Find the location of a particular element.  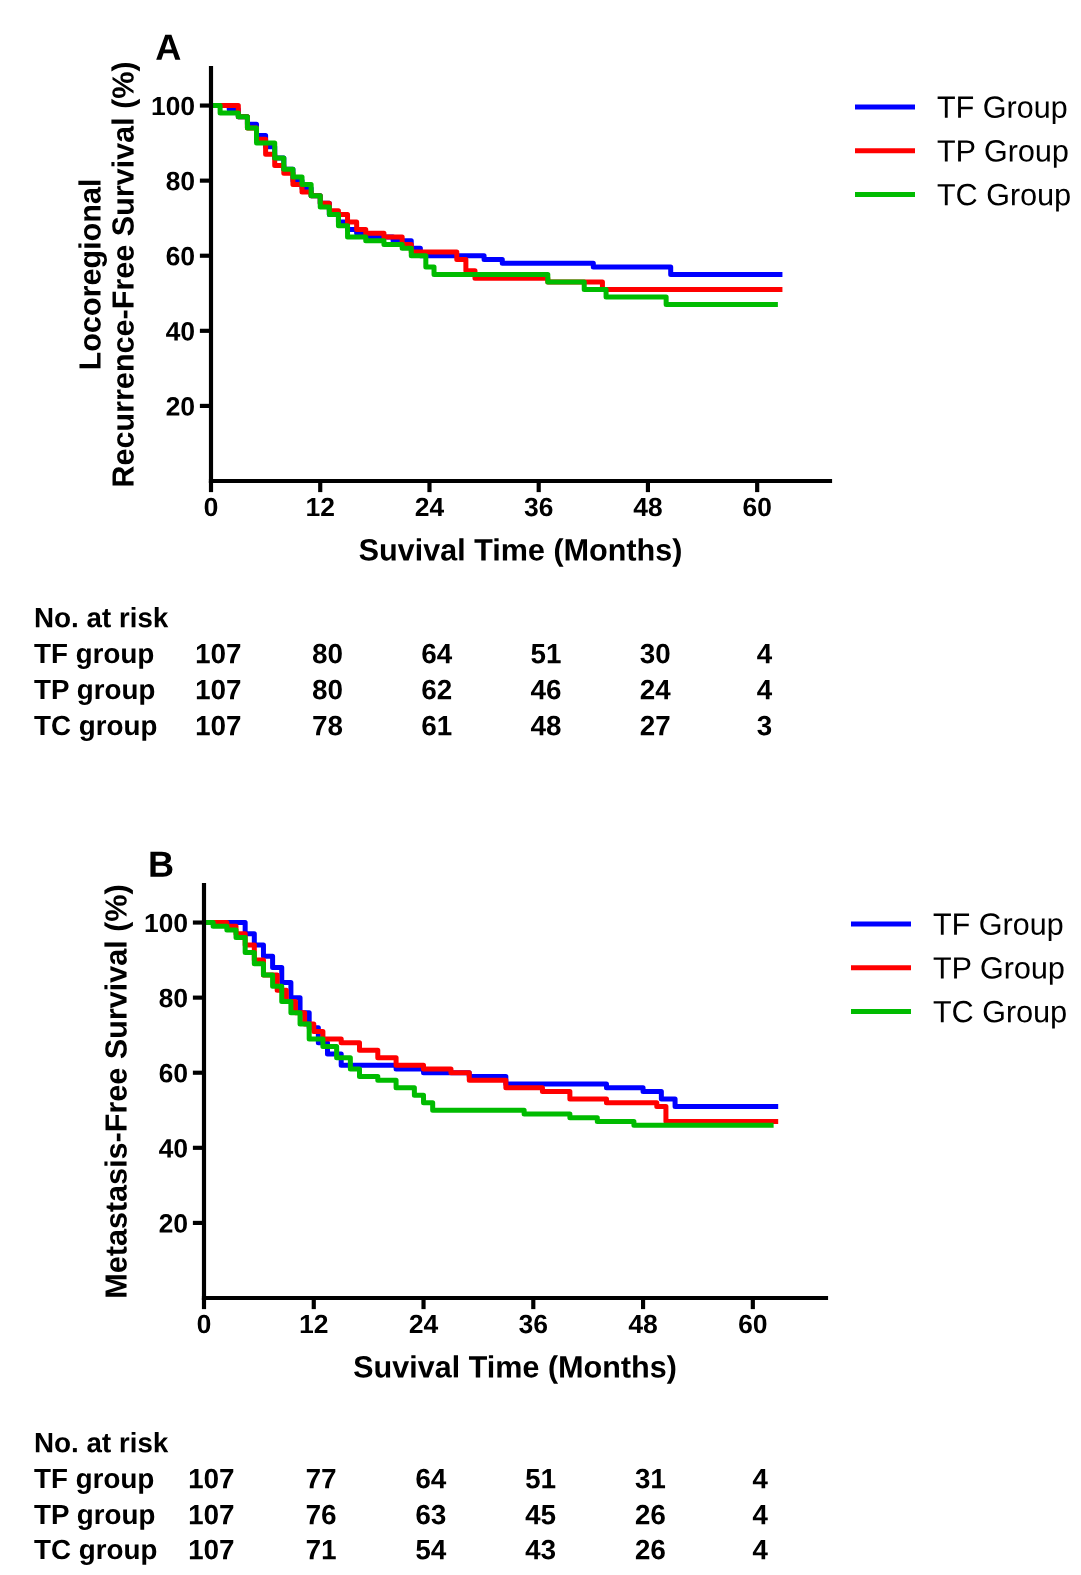

text: 62 is located at coordinates (437, 689).